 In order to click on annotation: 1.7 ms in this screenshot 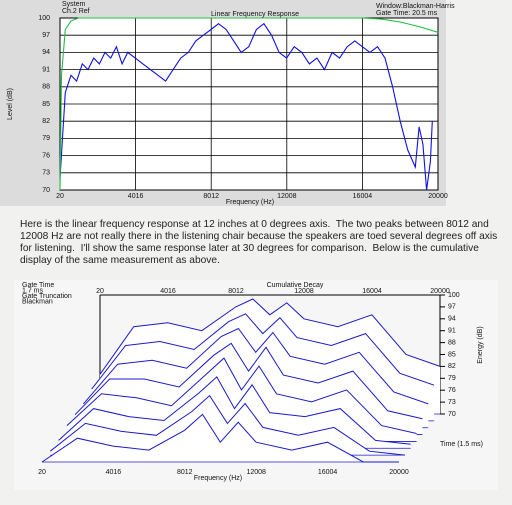, I will do `click(33, 290)`.